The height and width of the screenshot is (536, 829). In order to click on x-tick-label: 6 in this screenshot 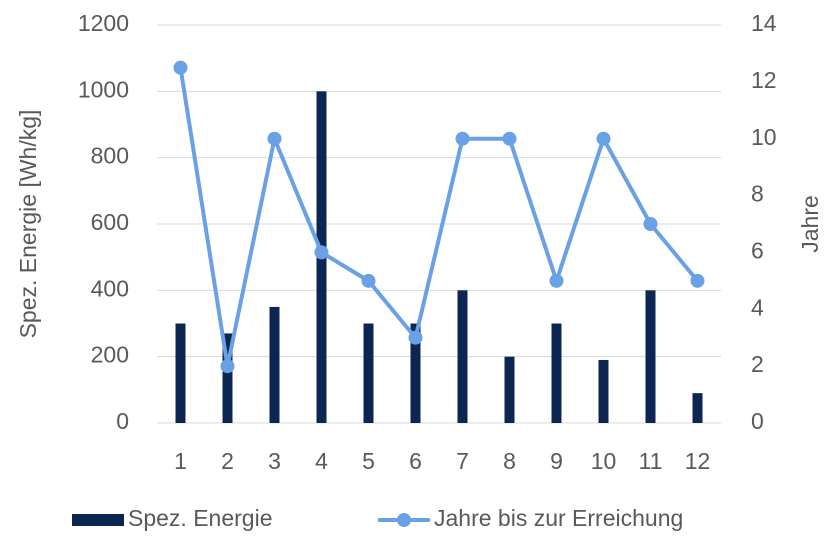, I will do `click(415, 461)`.